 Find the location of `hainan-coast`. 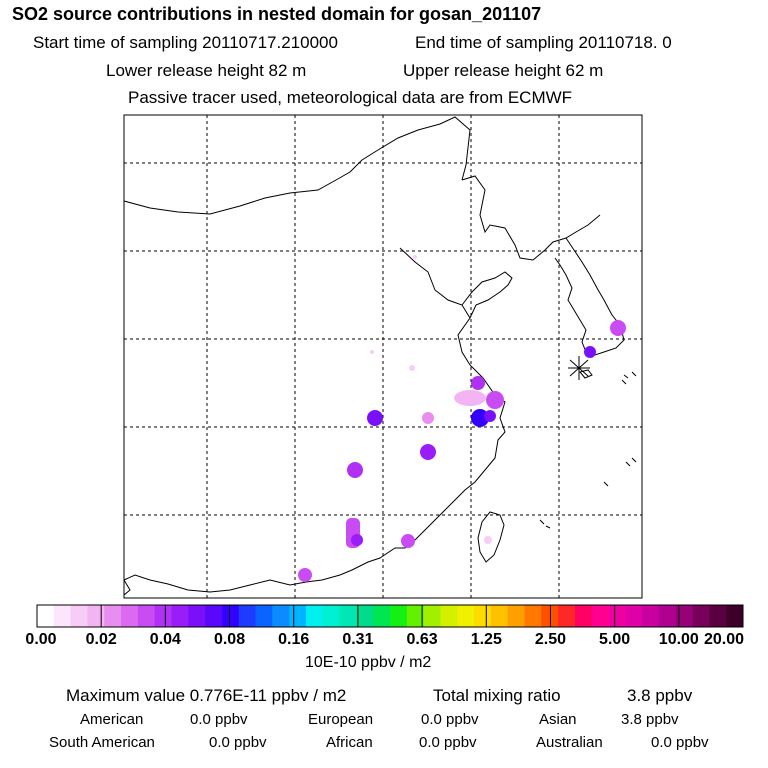

hainan-coast is located at coordinates (127, 587).